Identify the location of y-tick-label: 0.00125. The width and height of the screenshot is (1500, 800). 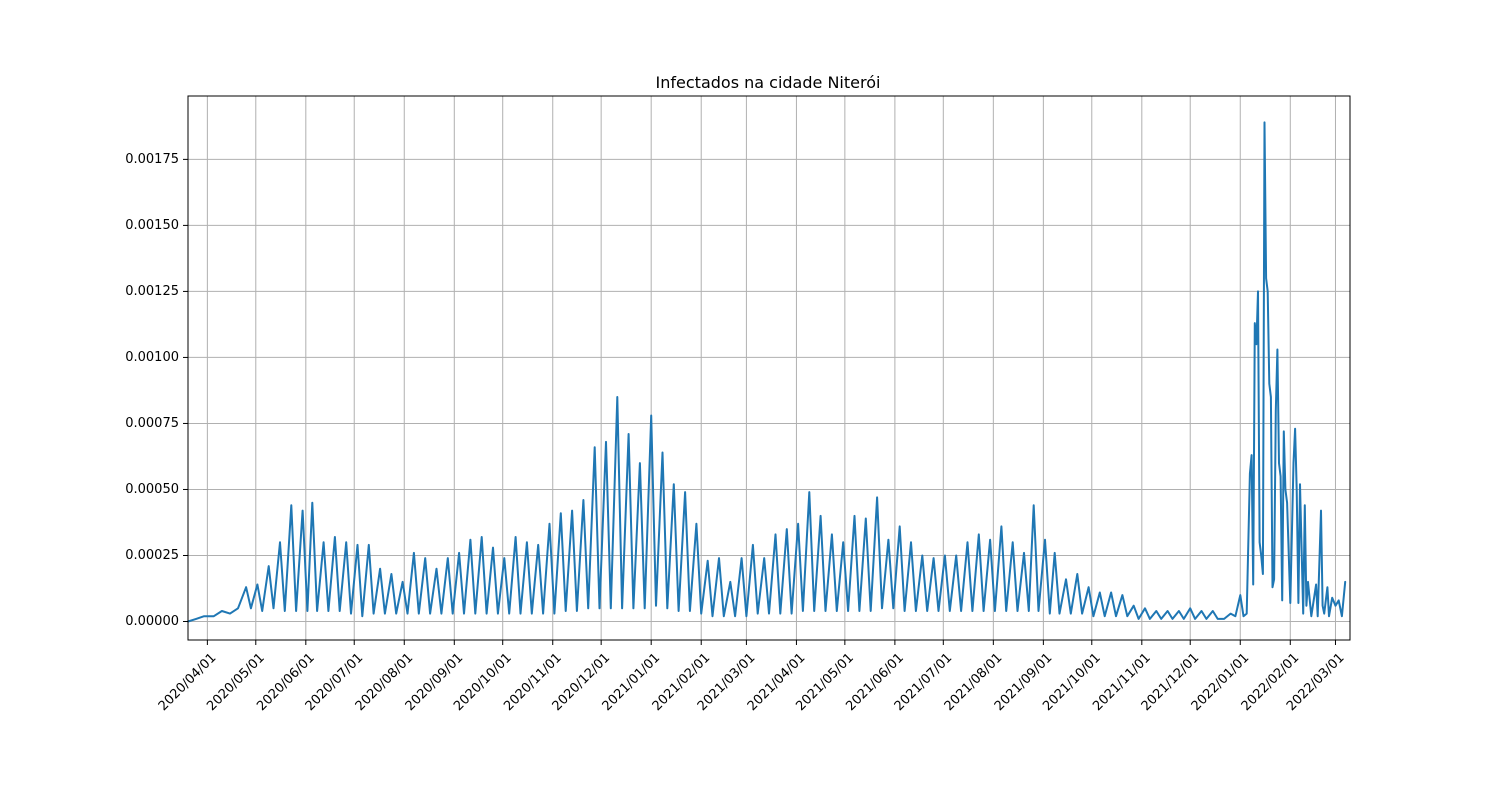
(152, 291).